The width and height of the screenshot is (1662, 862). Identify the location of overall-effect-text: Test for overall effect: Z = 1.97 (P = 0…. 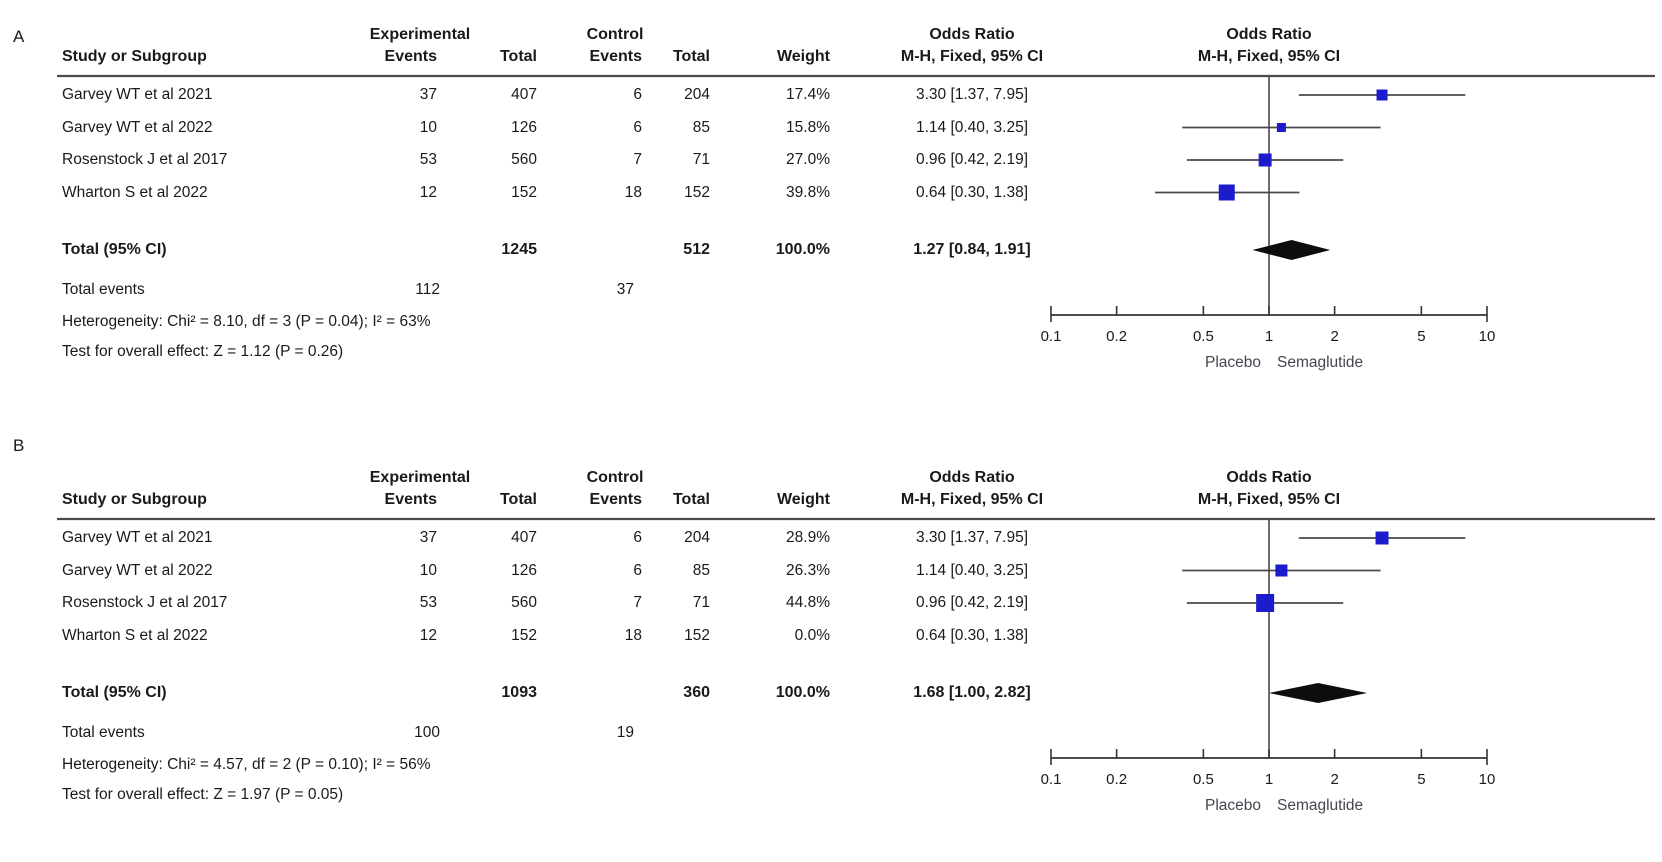
(203, 794).